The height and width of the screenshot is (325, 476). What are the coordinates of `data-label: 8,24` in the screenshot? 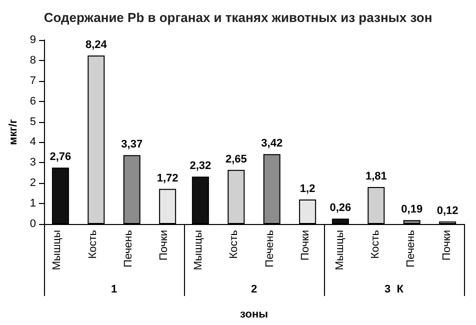 It's located at (96, 45).